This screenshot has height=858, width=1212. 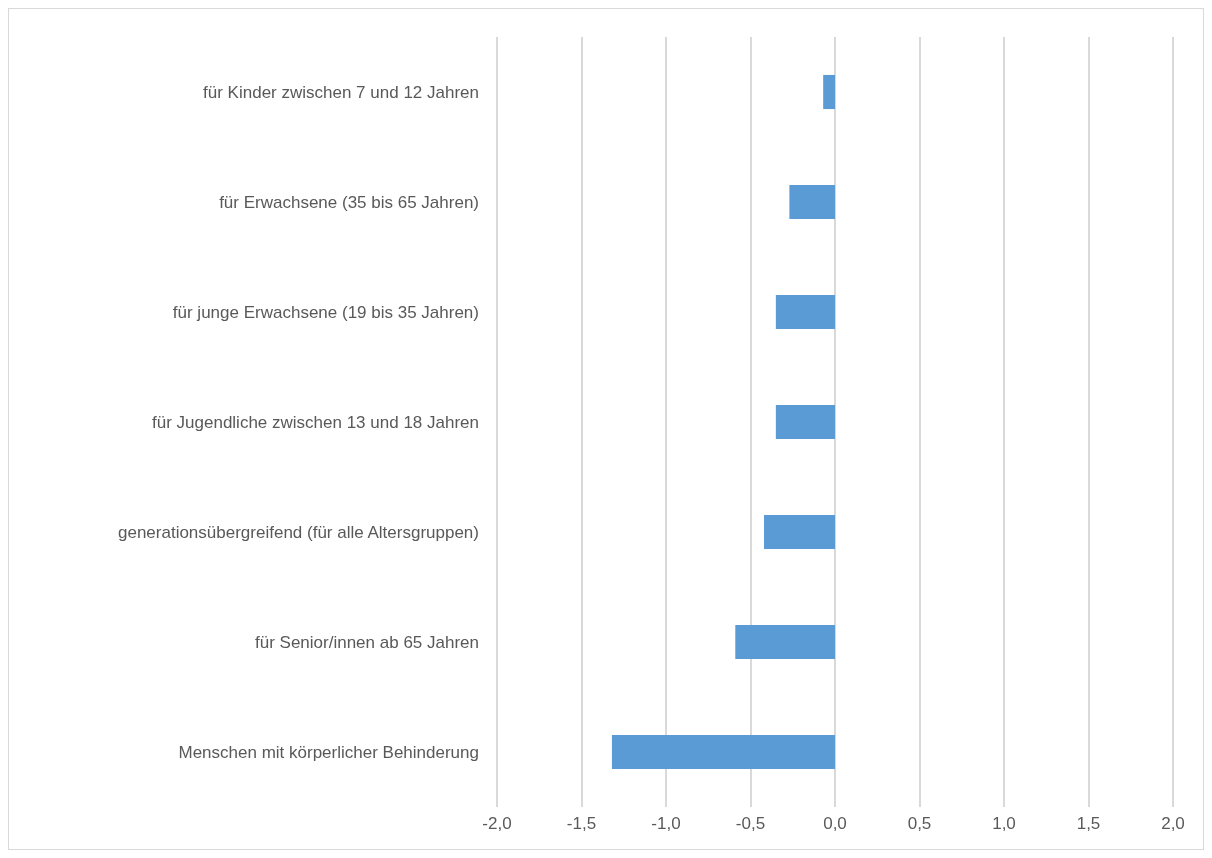 I want to click on y-tick-label: für Senior/innen ab 65 Jahren, so click(x=367, y=642).